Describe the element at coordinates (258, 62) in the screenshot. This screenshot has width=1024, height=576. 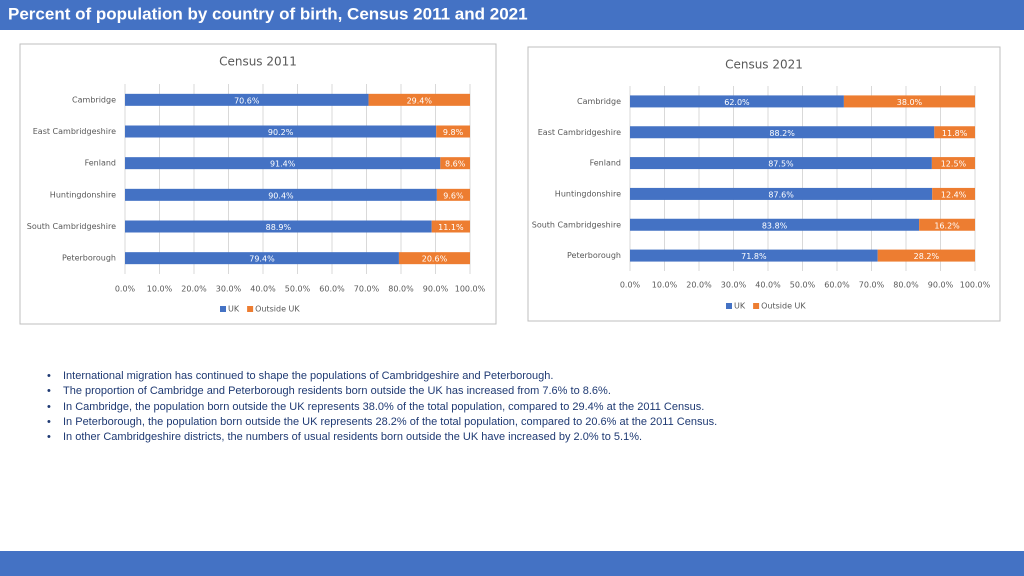
I see `chart-title: Census 2011` at that location.